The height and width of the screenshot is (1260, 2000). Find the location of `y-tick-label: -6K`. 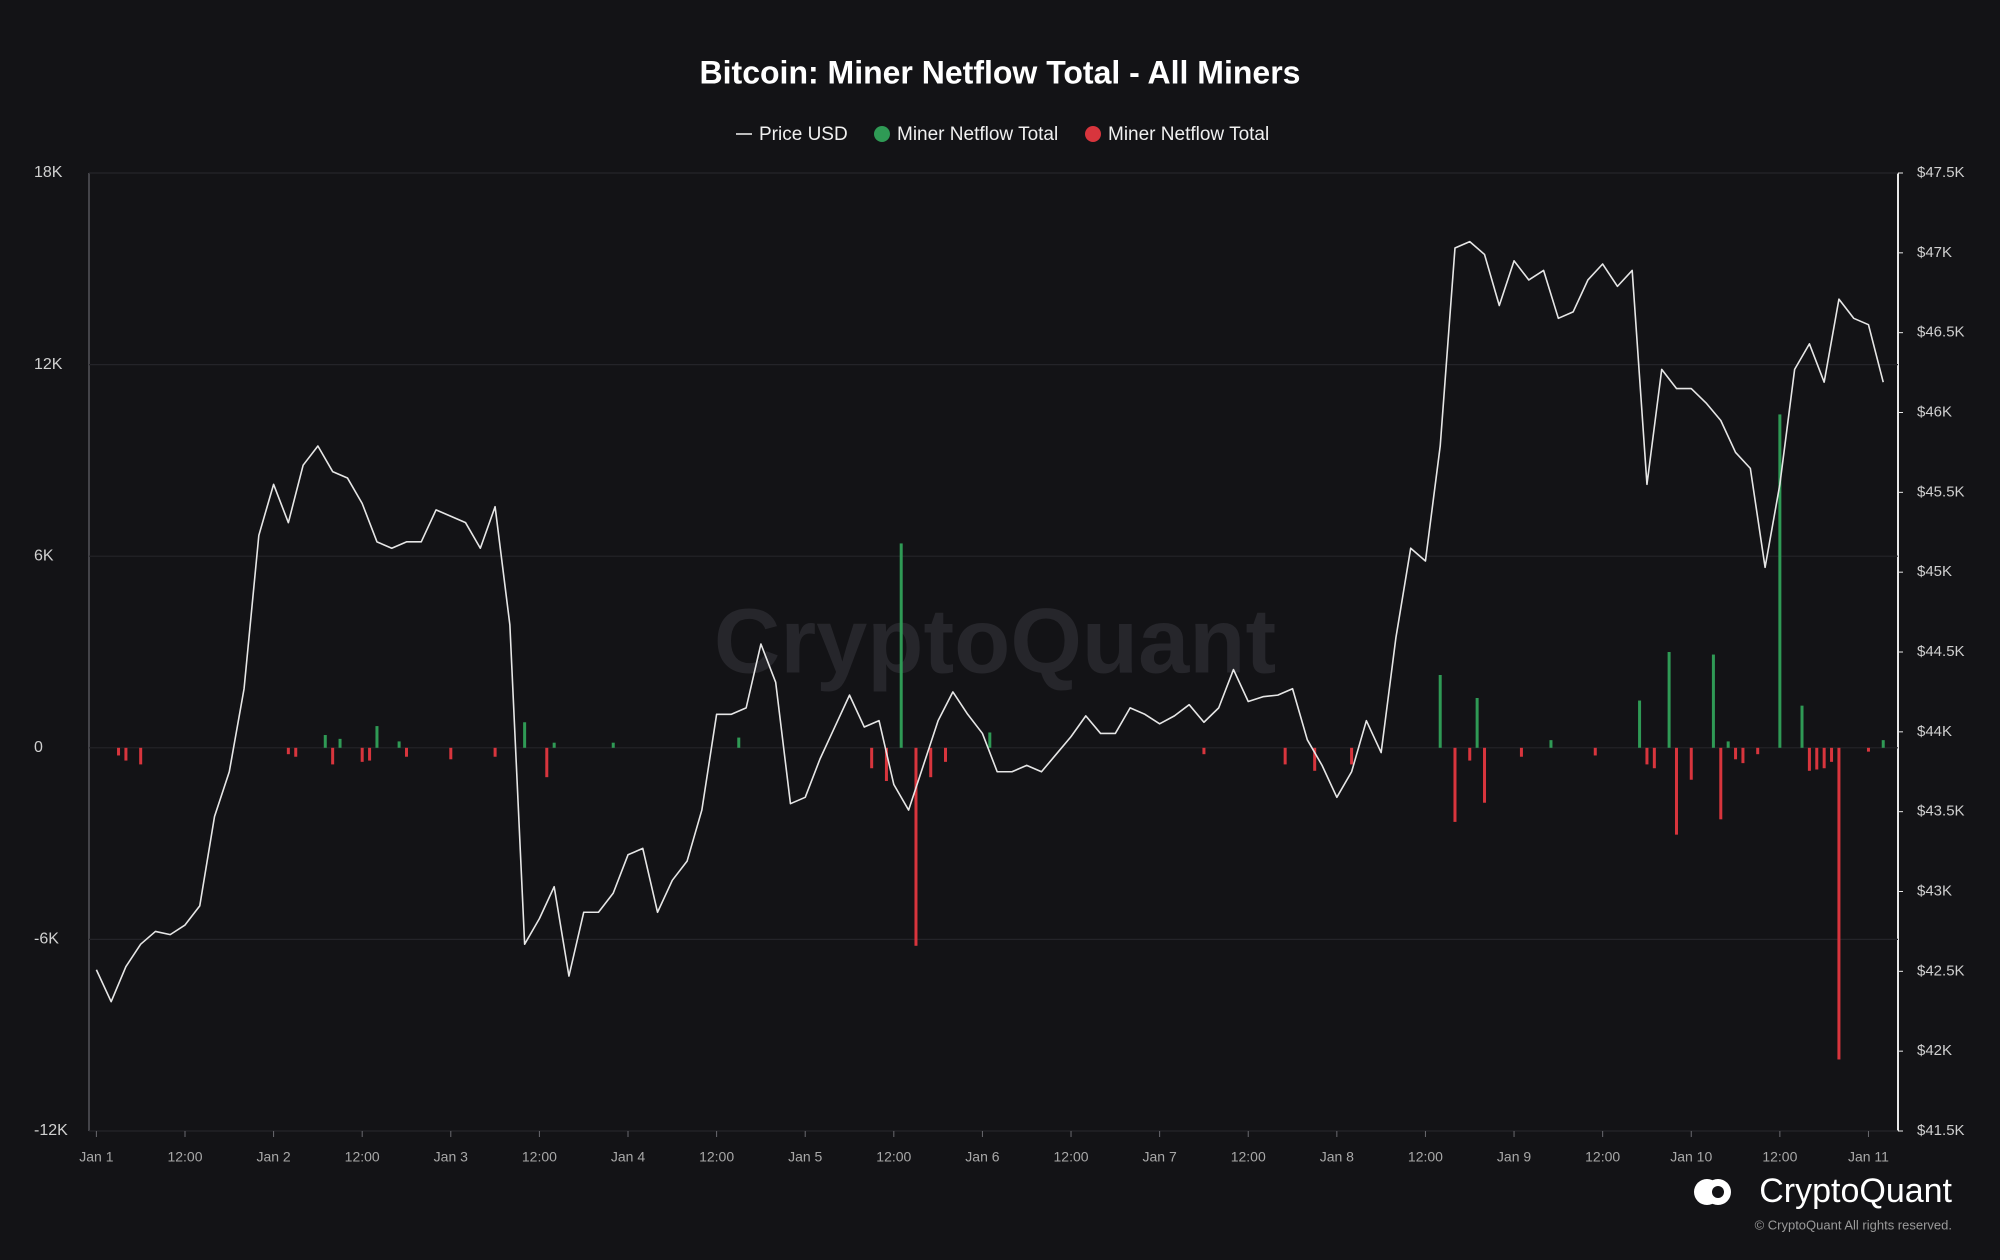

y-tick-label: -6K is located at coordinates (46, 939).